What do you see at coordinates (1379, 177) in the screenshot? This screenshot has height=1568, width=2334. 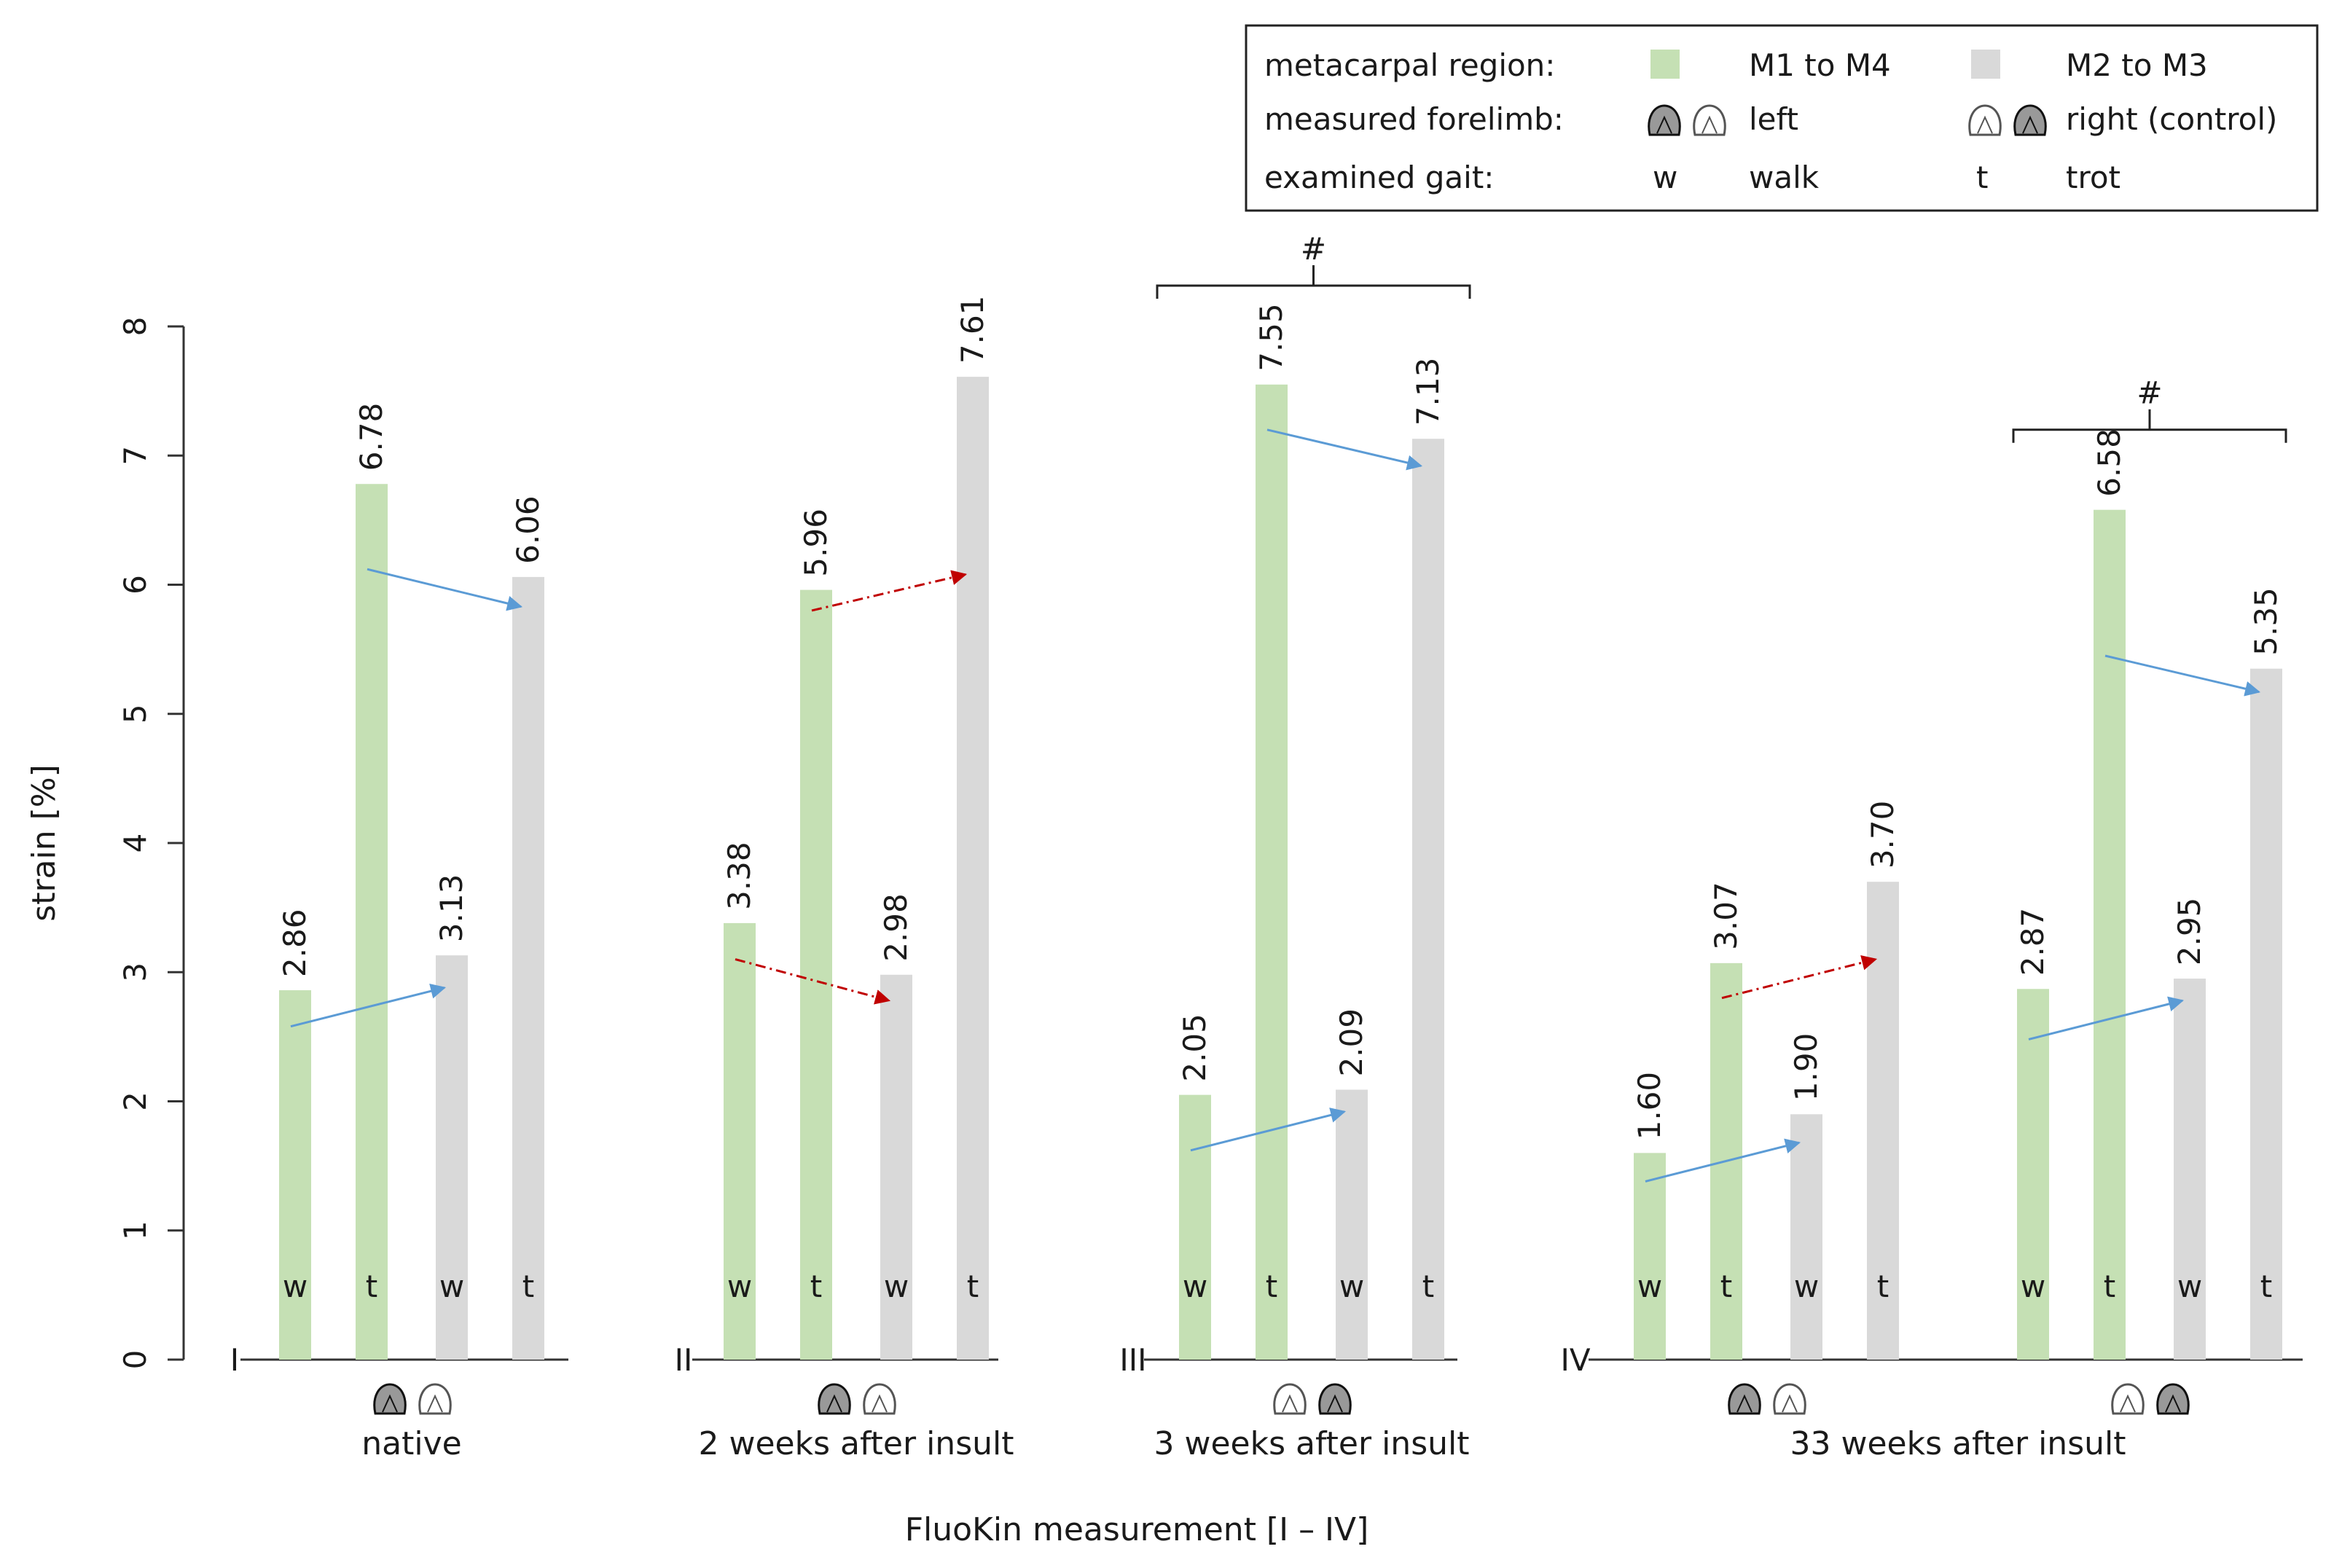 I see `legend-title-gait: examined gait:` at bounding box center [1379, 177].